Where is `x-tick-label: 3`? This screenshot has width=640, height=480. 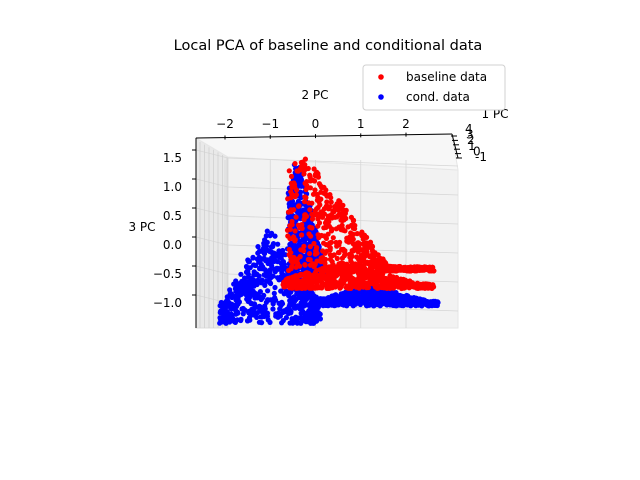
x-tick-label: 3 is located at coordinates (470, 135).